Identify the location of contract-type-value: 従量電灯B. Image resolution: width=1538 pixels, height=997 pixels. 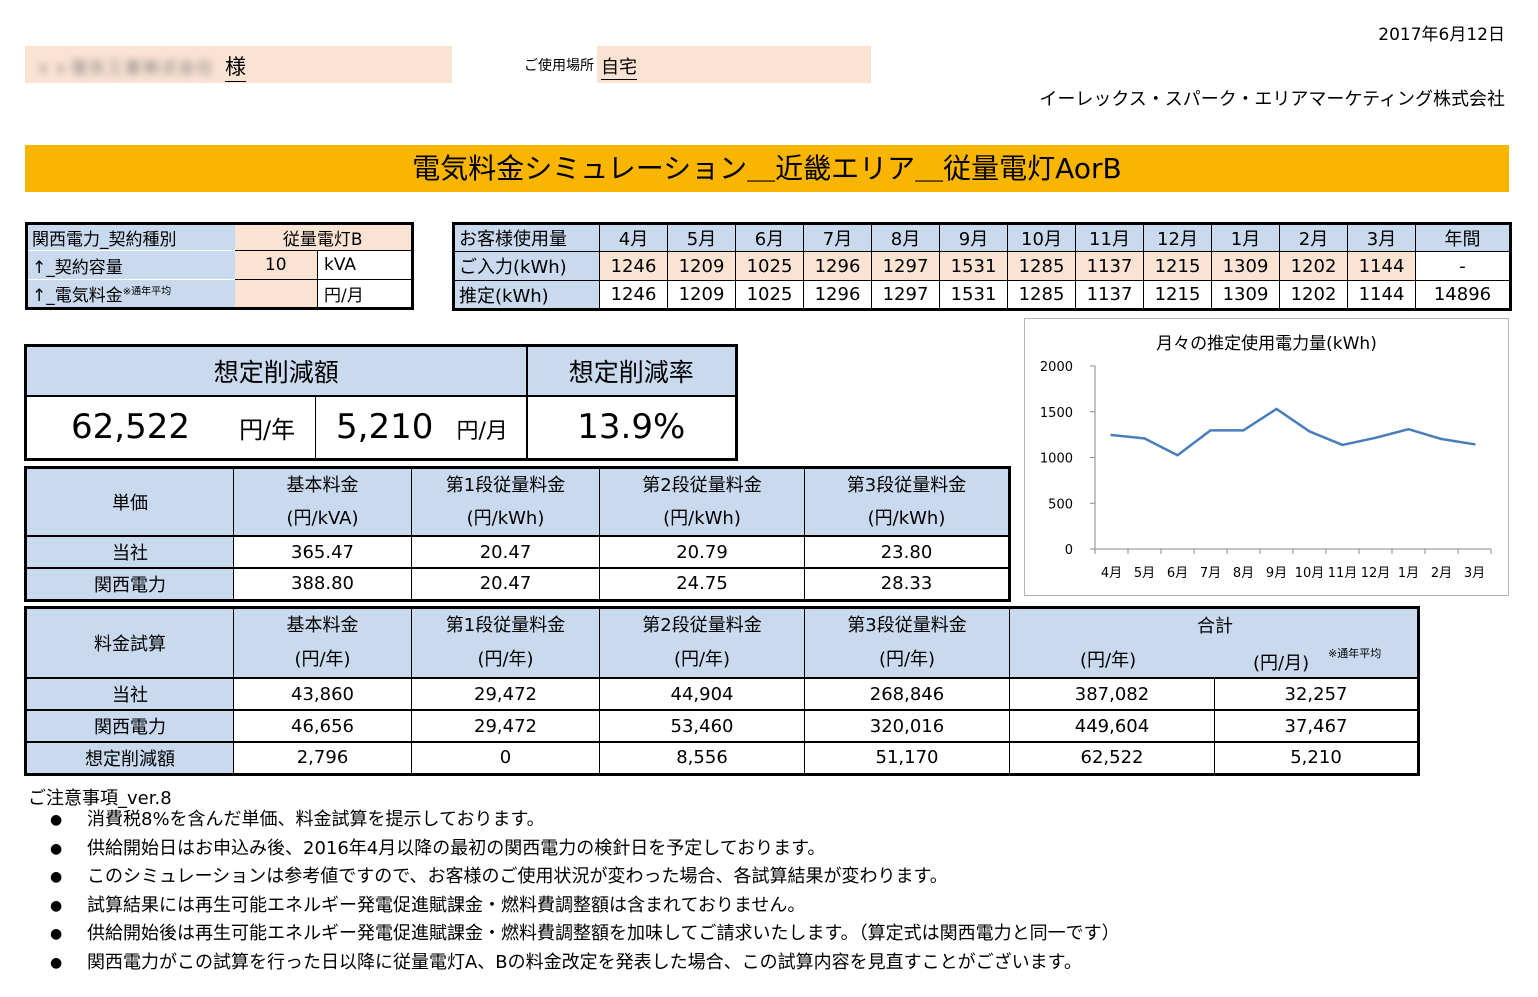
(323, 237).